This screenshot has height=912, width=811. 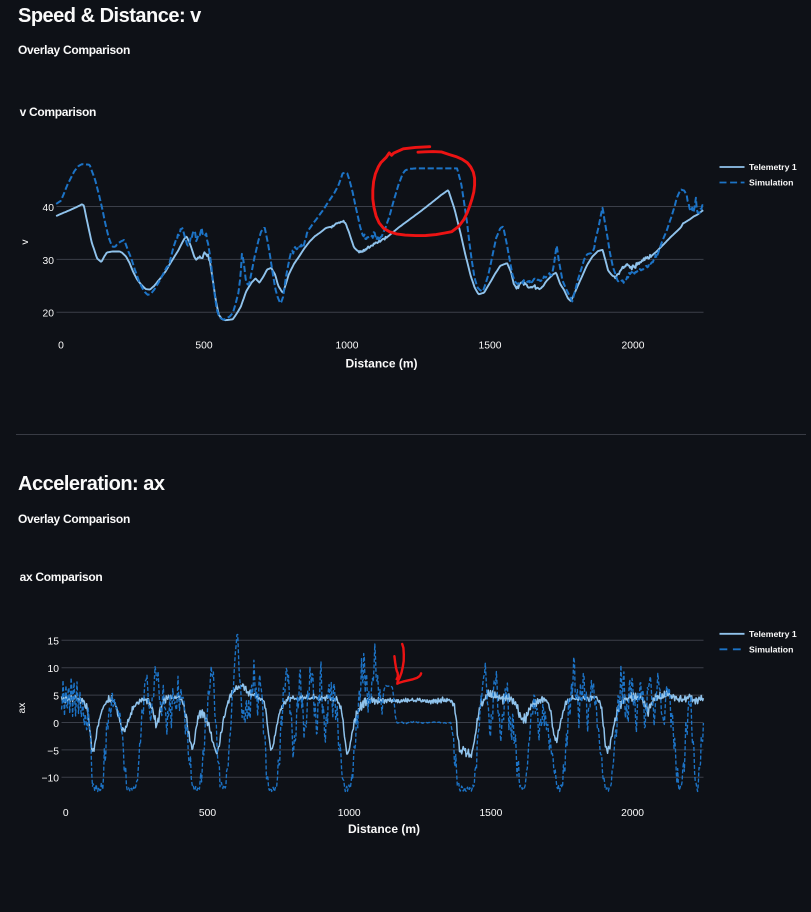 What do you see at coordinates (56, 697) in the screenshot?
I see `svg-text: 5` at bounding box center [56, 697].